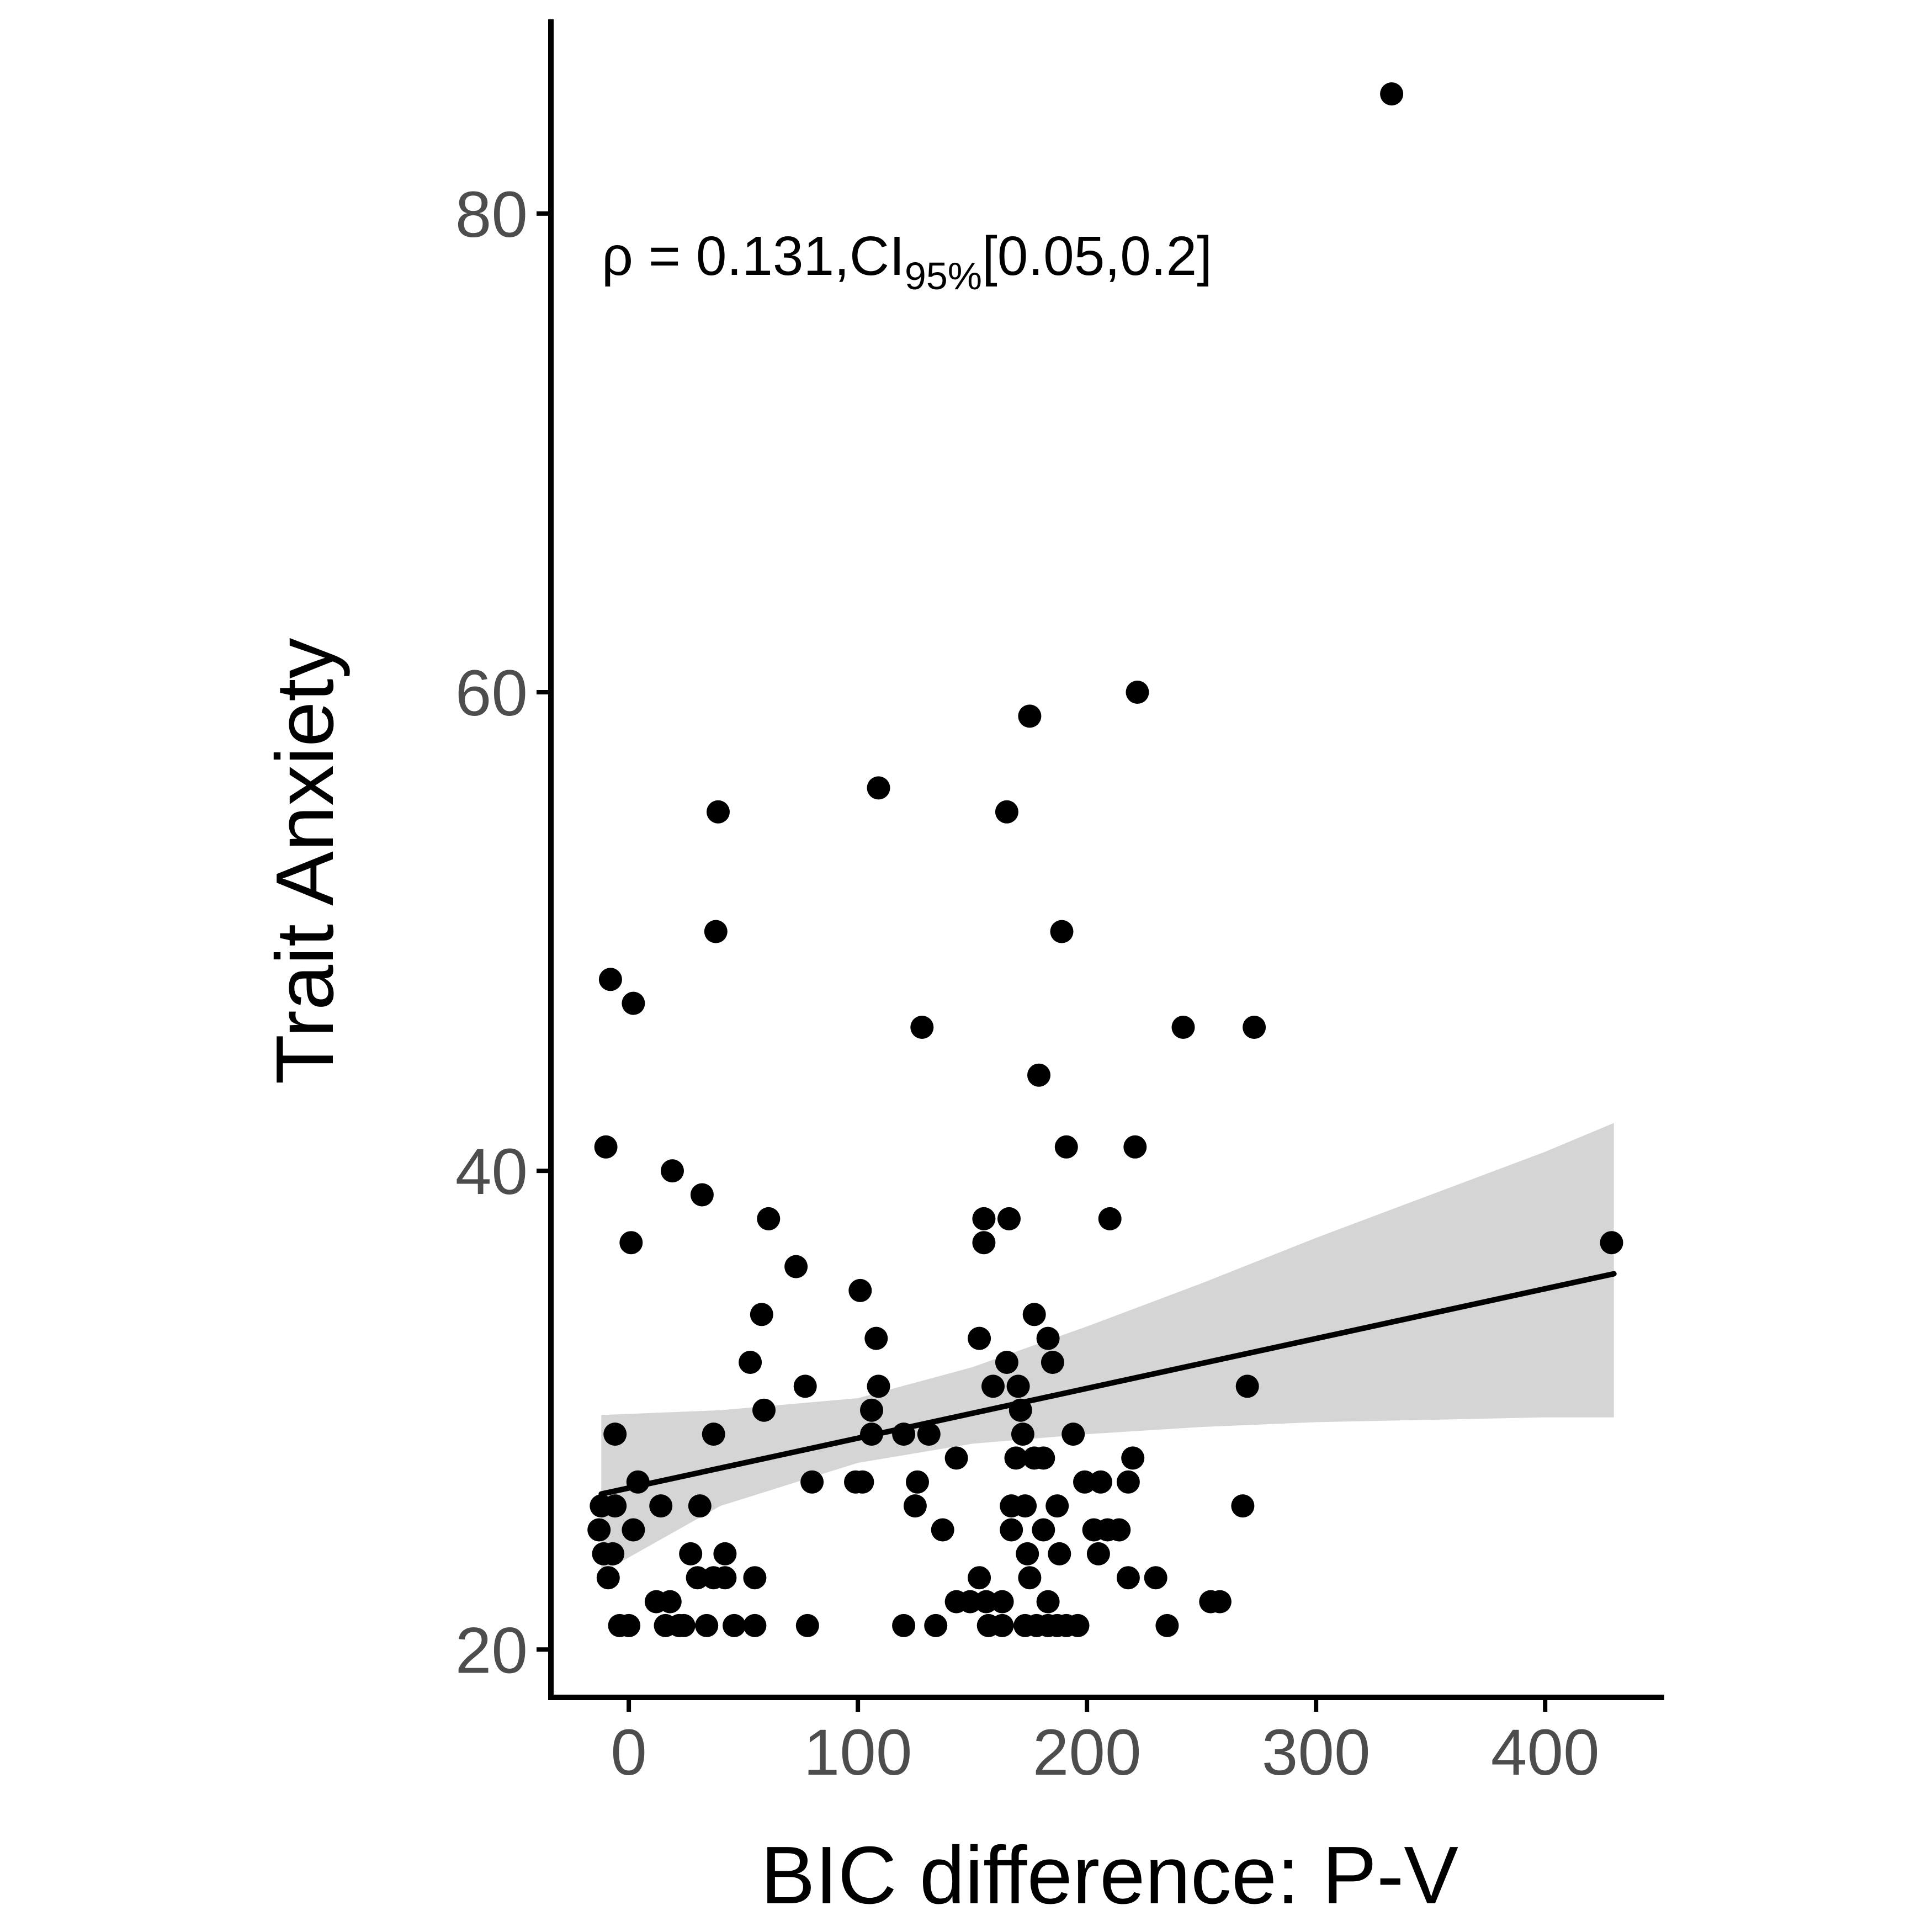  What do you see at coordinates (492, 1171) in the screenshot?
I see `y-tick-label: 40` at bounding box center [492, 1171].